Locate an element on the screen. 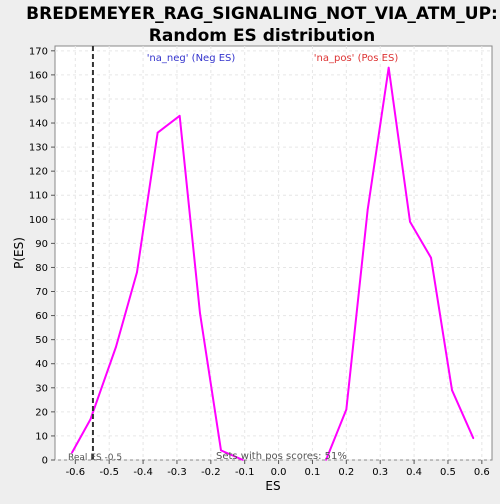 The width and height of the screenshot is (500, 504). x-tick-label: -0.5 is located at coordinates (109, 472).